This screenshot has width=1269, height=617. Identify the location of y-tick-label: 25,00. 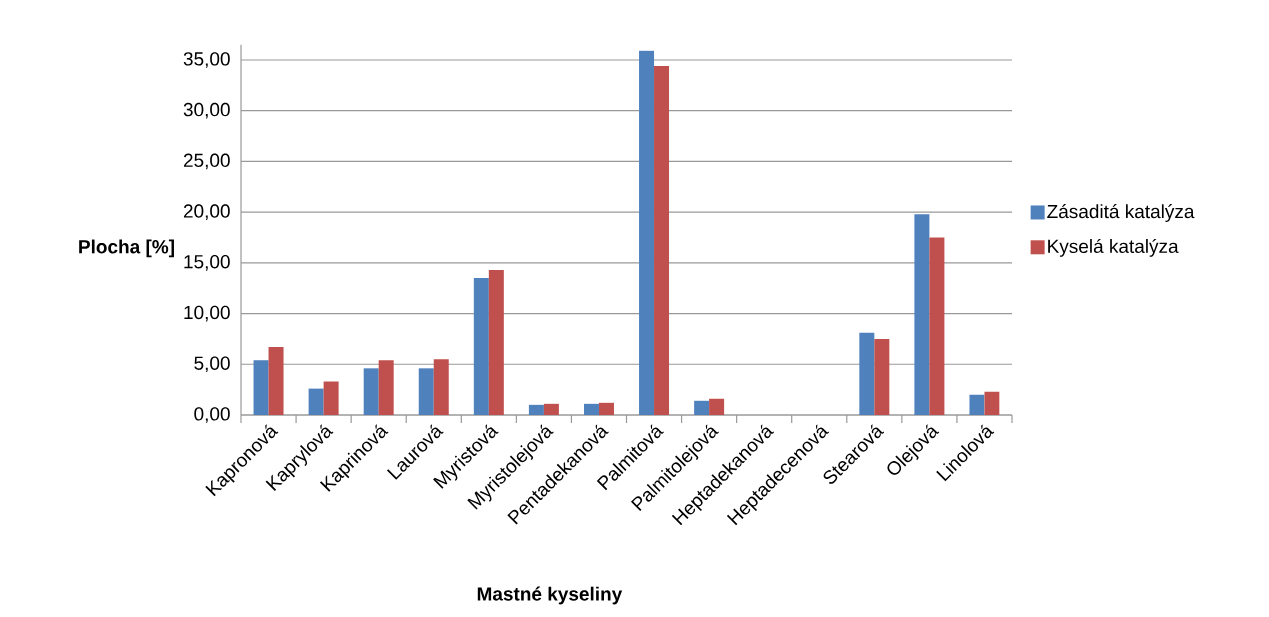
(206, 161).